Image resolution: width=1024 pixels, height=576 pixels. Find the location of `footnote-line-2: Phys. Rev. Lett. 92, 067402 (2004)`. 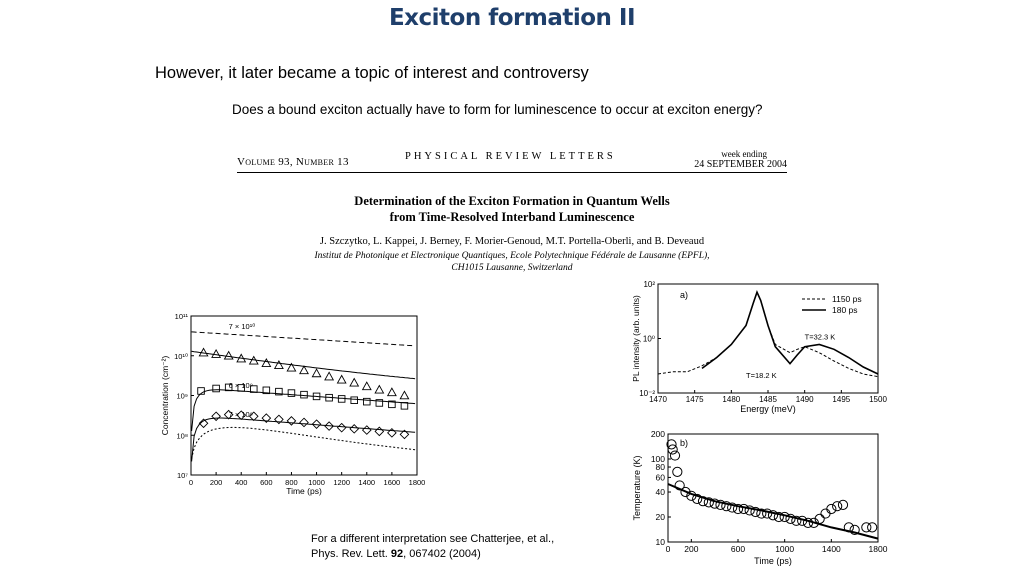

footnote-line-2: Phys. Rev. Lett. 92, 067402 (2004) is located at coordinates (432, 554).